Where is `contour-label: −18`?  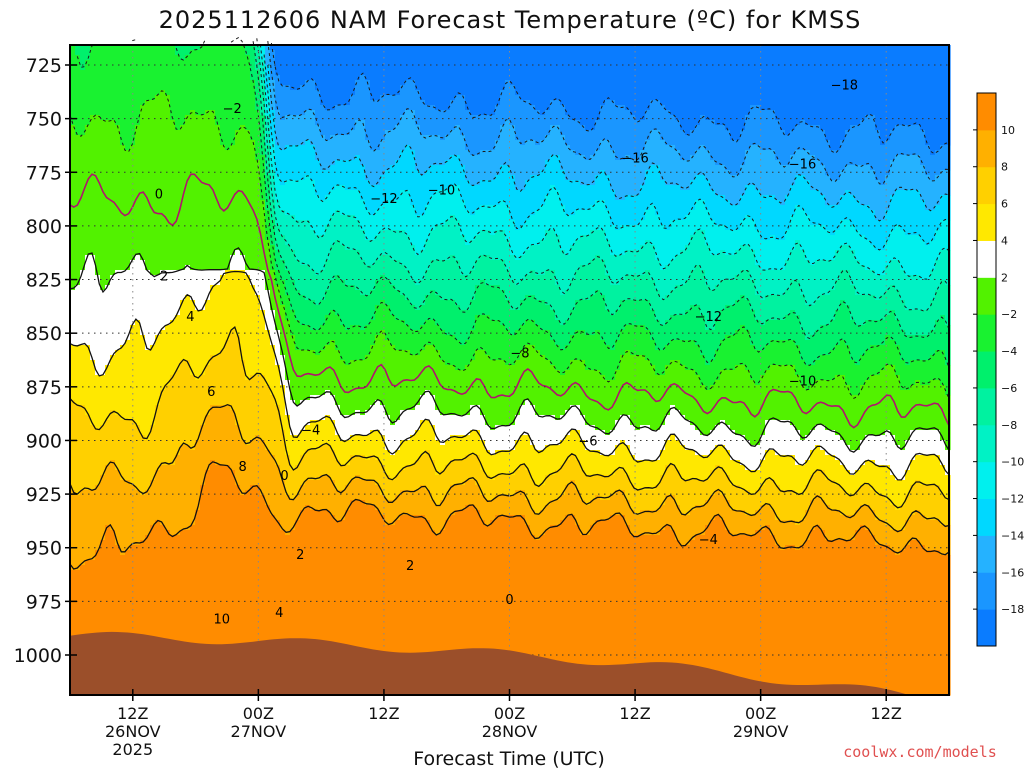
contour-label: −18 is located at coordinates (844, 85).